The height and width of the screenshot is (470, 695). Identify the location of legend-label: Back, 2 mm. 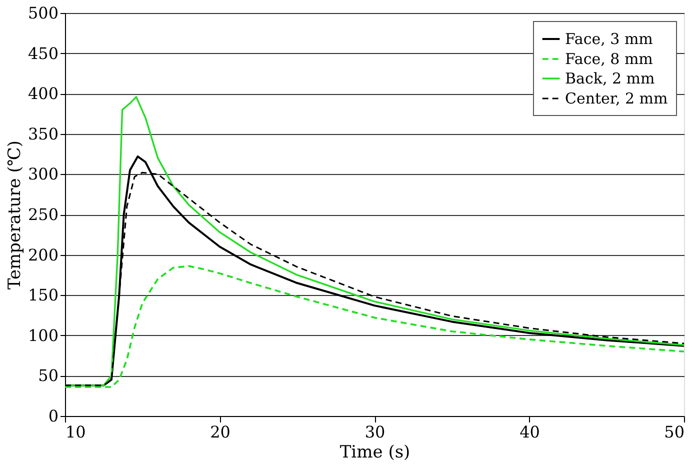
(610, 79).